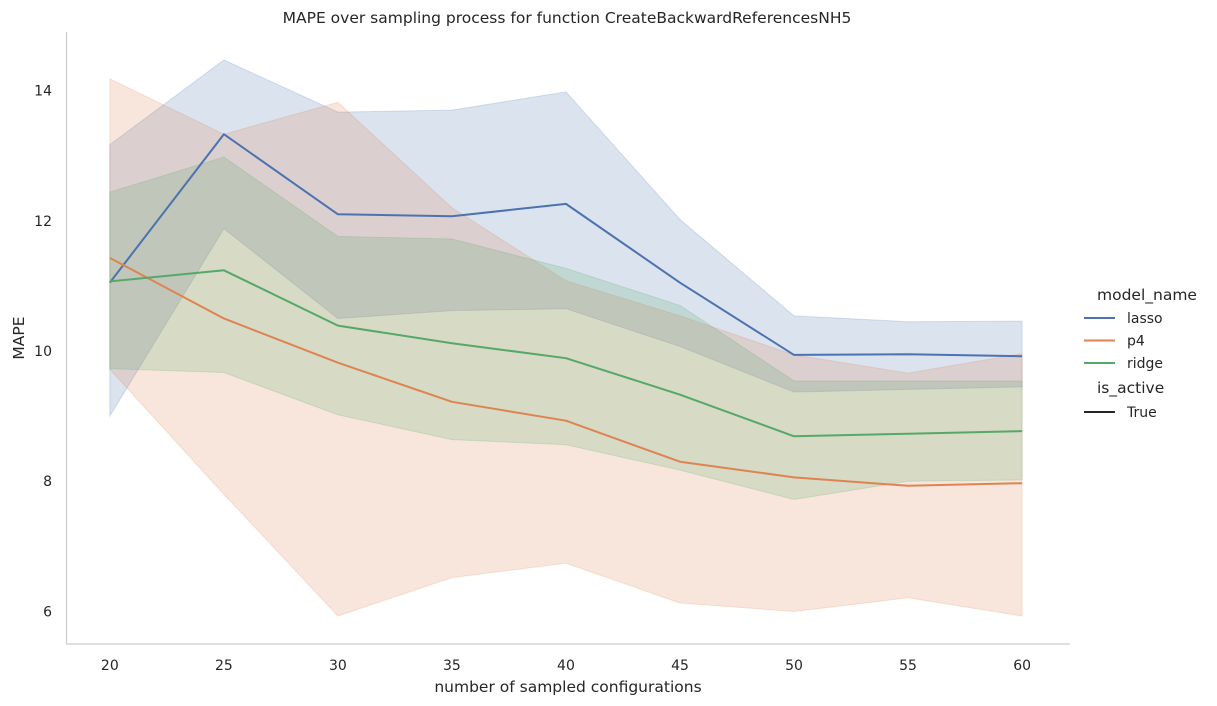 The image size is (1217, 706). What do you see at coordinates (452, 666) in the screenshot?
I see `x-tick-label: 35` at bounding box center [452, 666].